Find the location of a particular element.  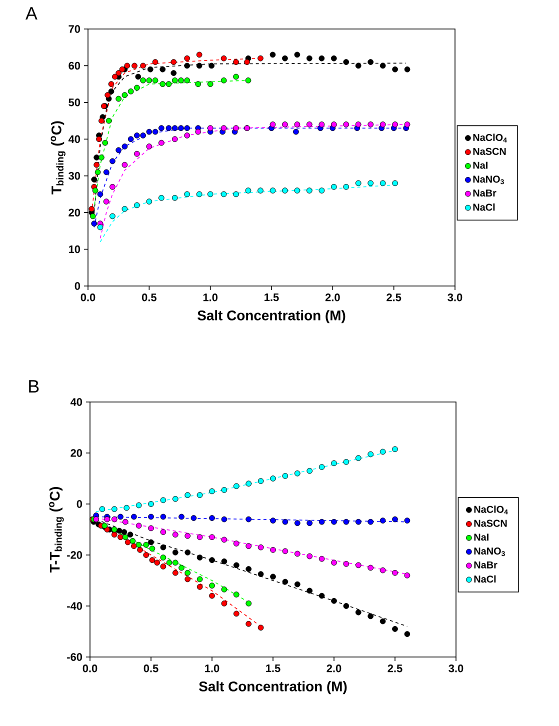

legend-label: NaI is located at coordinates (481, 537).